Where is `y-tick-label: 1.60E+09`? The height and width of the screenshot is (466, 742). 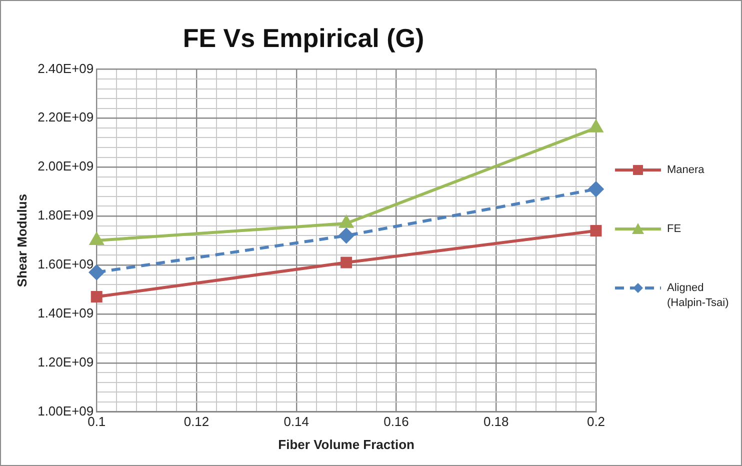
y-tick-label: 1.60E+09 is located at coordinates (66, 264).